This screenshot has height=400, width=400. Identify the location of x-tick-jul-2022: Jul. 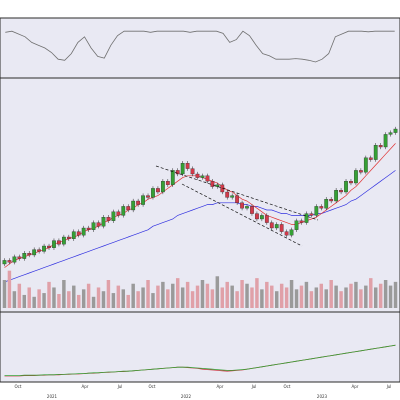
(254, 386).